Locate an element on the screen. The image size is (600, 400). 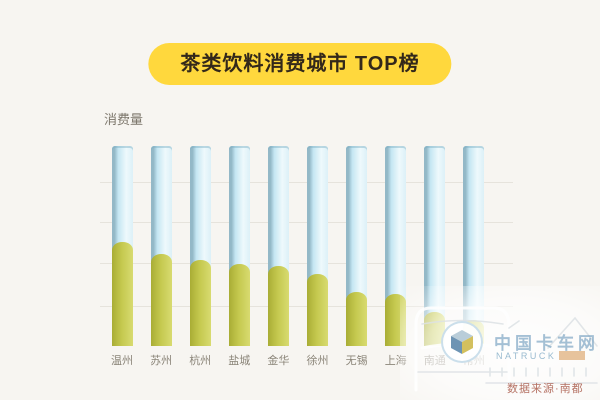
data-source-note: 数据来源·南都 is located at coordinates (545, 389).